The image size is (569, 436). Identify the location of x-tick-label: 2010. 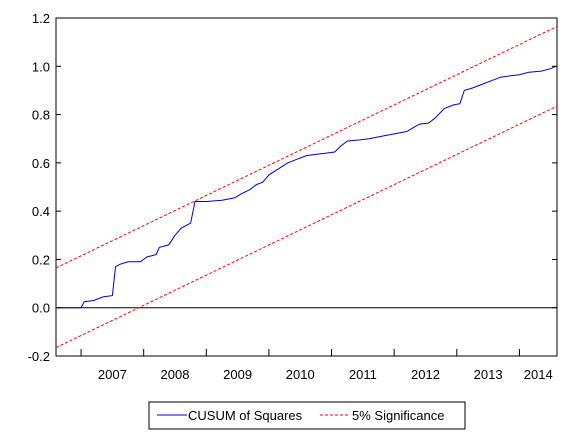
(300, 374).